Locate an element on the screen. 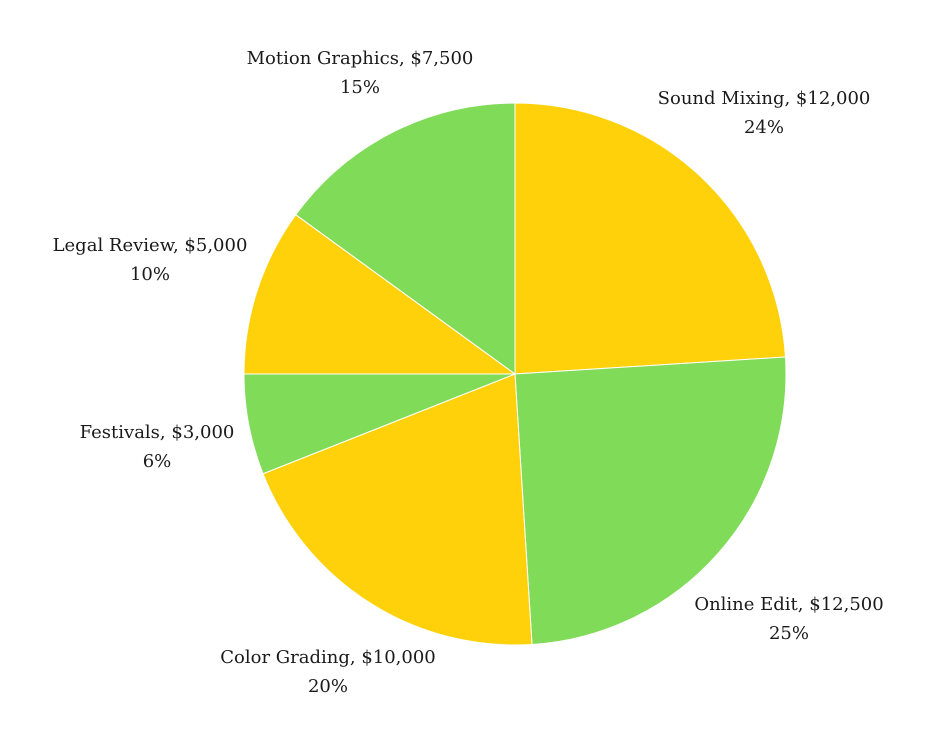  slice-label: Legal Review, $5,000 is located at coordinates (150, 245).